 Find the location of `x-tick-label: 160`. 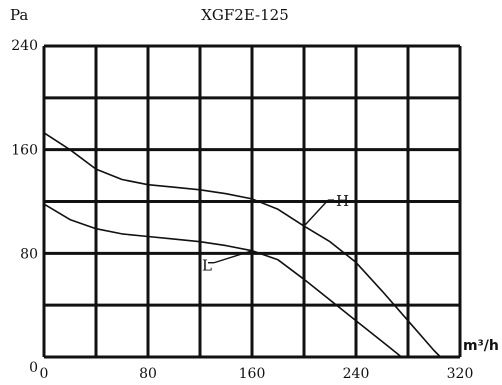

x-tick-label: 160 is located at coordinates (252, 374).